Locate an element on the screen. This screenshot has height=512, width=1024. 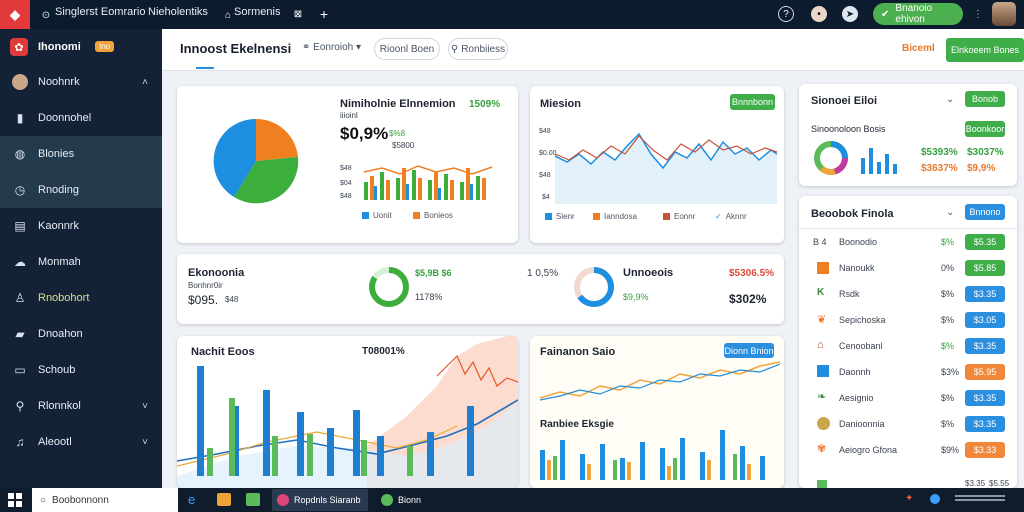
list-item: ✾ Aeiogro Gfona $9% $3.33 is located at coordinates (909, 450).